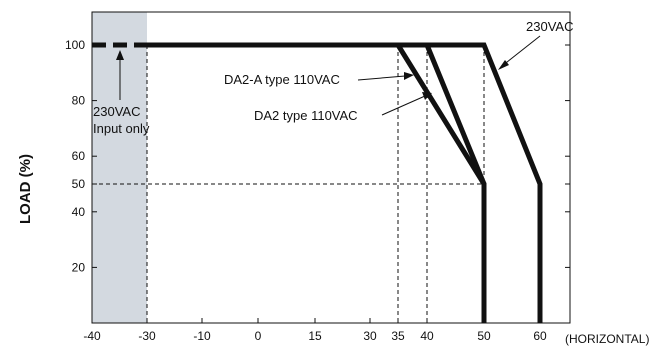 Image resolution: width=657 pixels, height=349 pixels. I want to click on shade-label-line2: Input only, so click(121, 128).